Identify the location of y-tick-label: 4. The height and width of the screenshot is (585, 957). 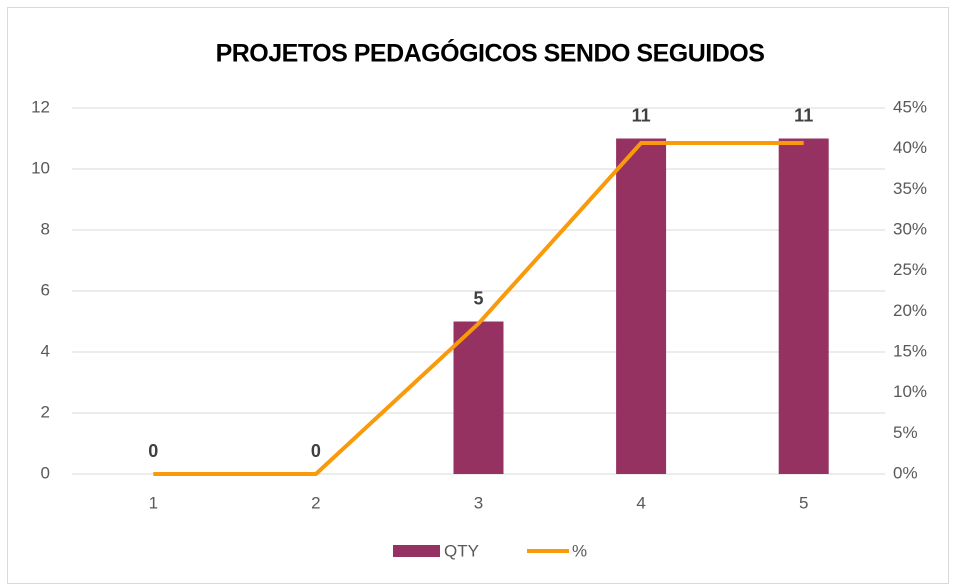
(45, 350).